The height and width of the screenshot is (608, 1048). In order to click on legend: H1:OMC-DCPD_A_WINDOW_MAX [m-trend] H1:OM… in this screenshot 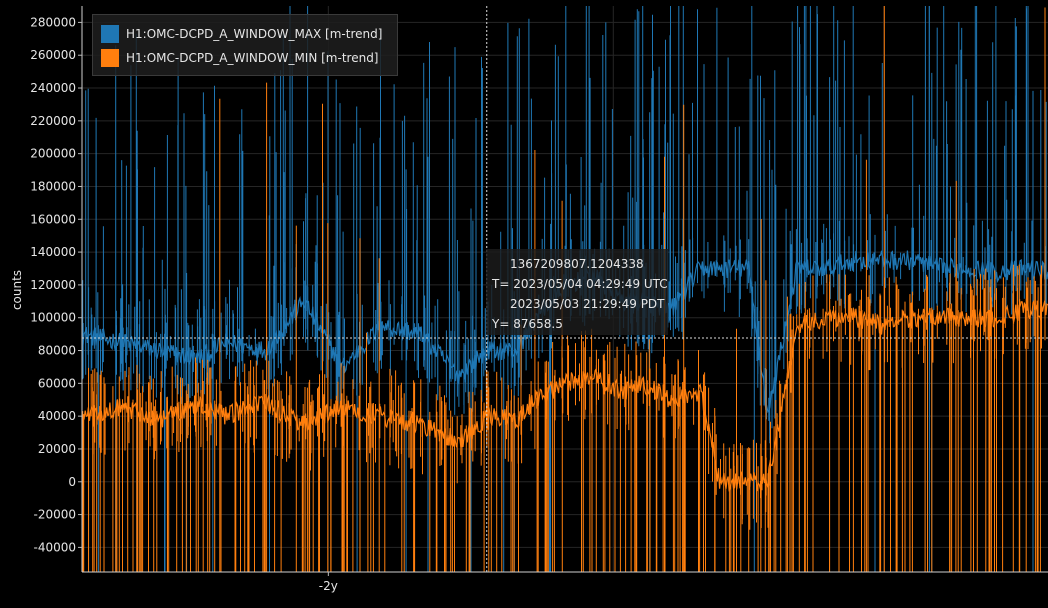, I will do `click(245, 45)`.